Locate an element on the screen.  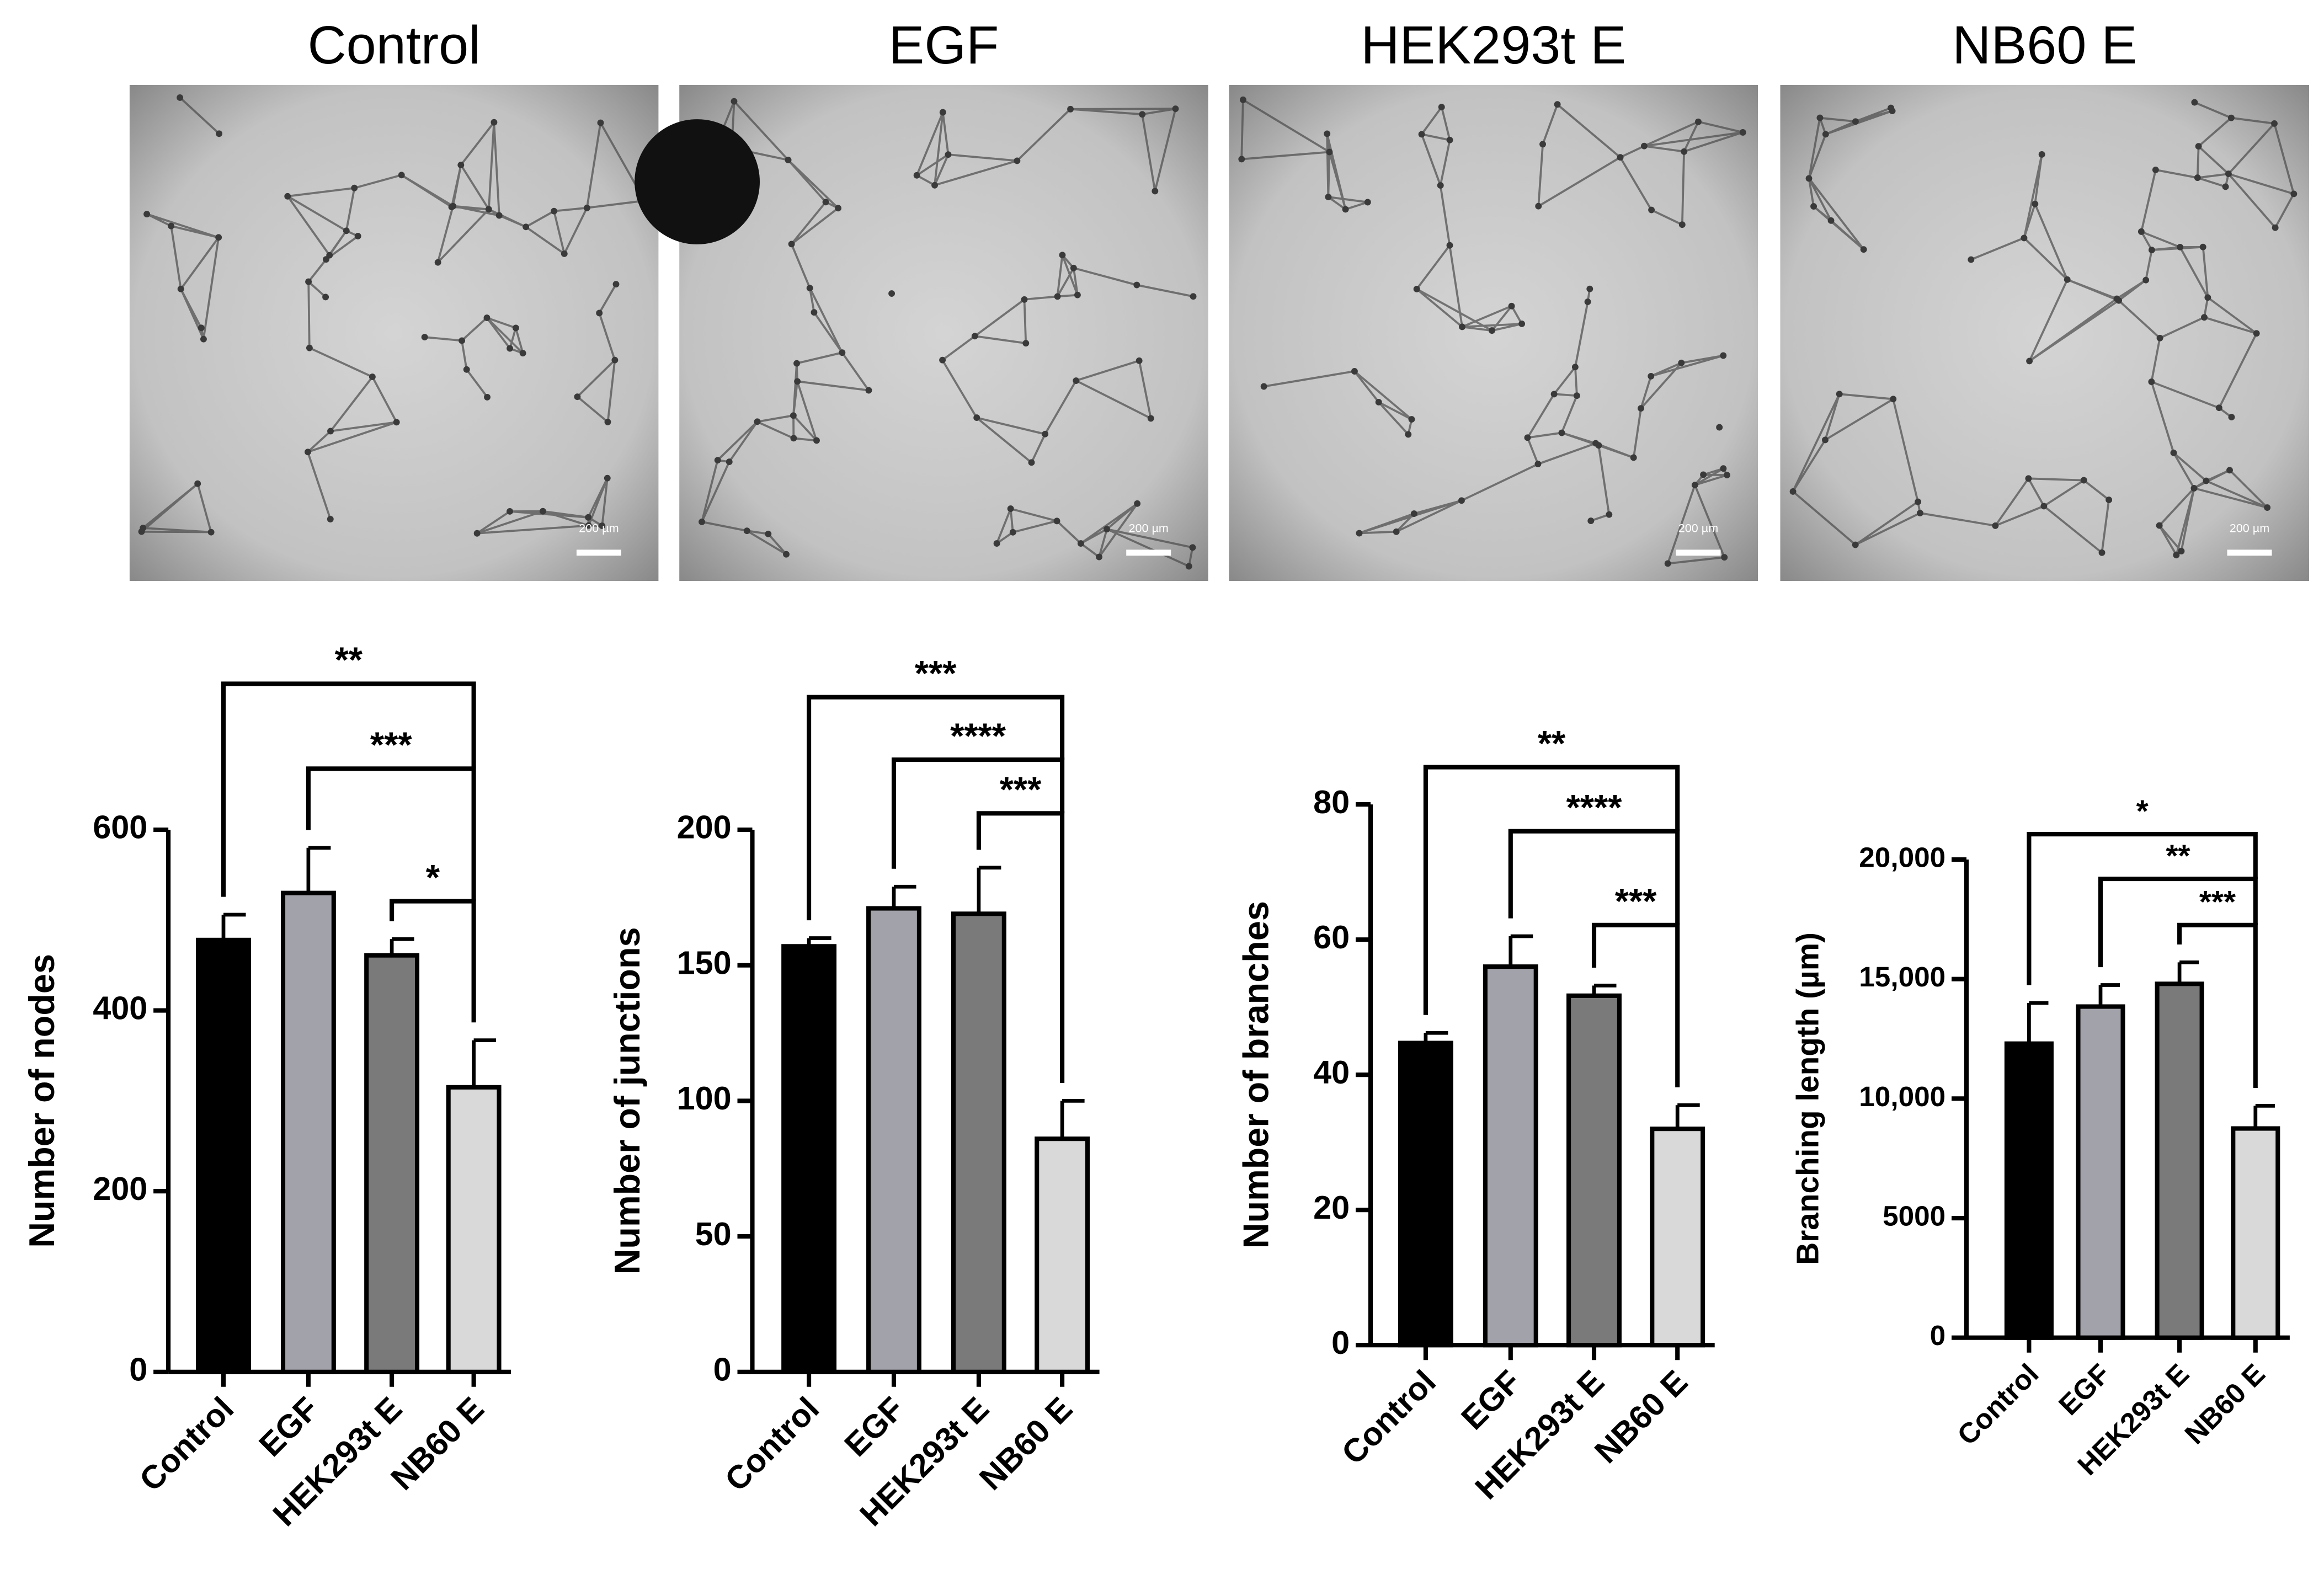
y-tick-label: 60 is located at coordinates (1332, 937).